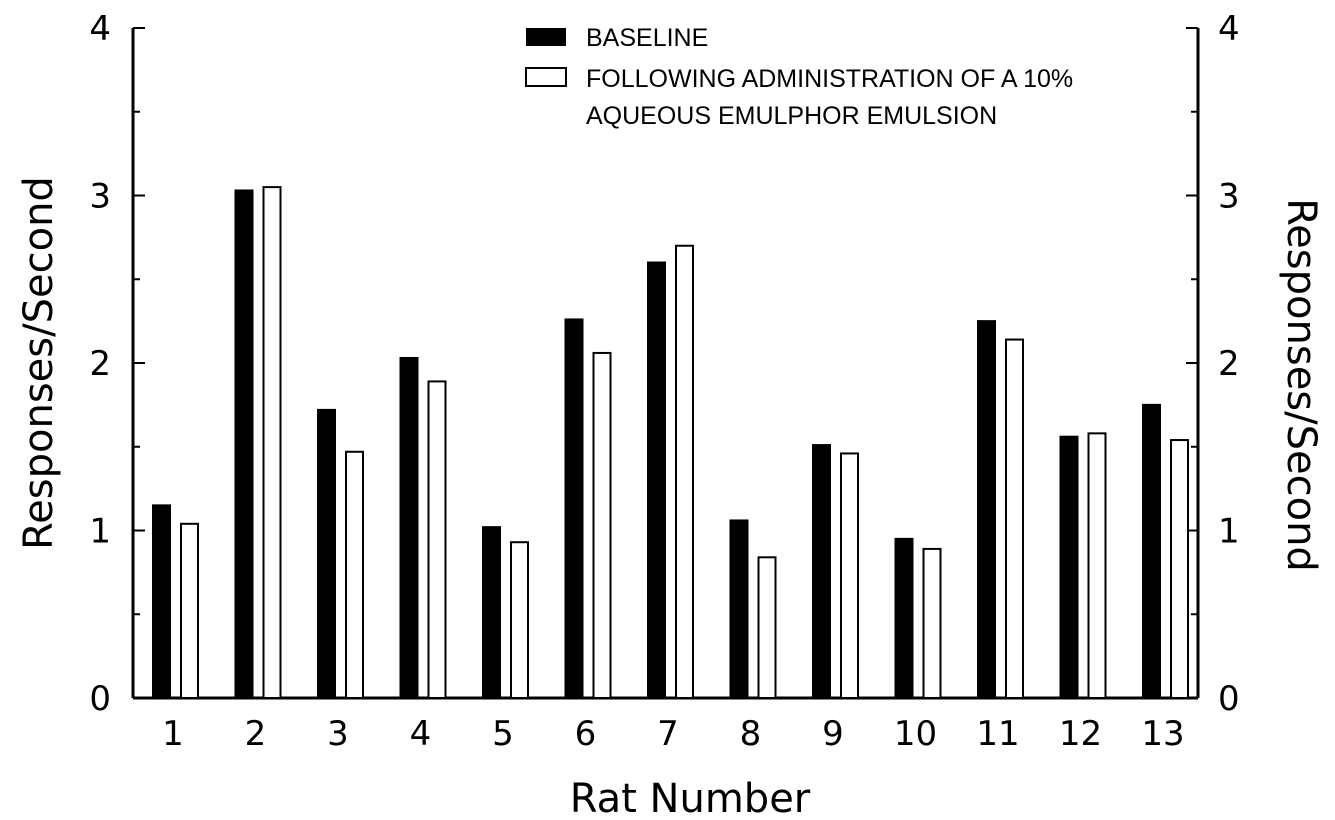 Image resolution: width=1335 pixels, height=820 pixels. What do you see at coordinates (39, 363) in the screenshot?
I see `left-y-axis-title: Responses/Second` at bounding box center [39, 363].